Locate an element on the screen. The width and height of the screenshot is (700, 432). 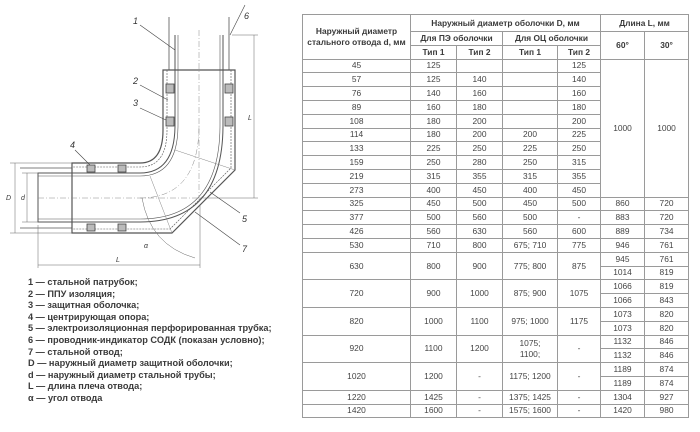
cell-length-30: 819 is located at coordinates (667, 287).